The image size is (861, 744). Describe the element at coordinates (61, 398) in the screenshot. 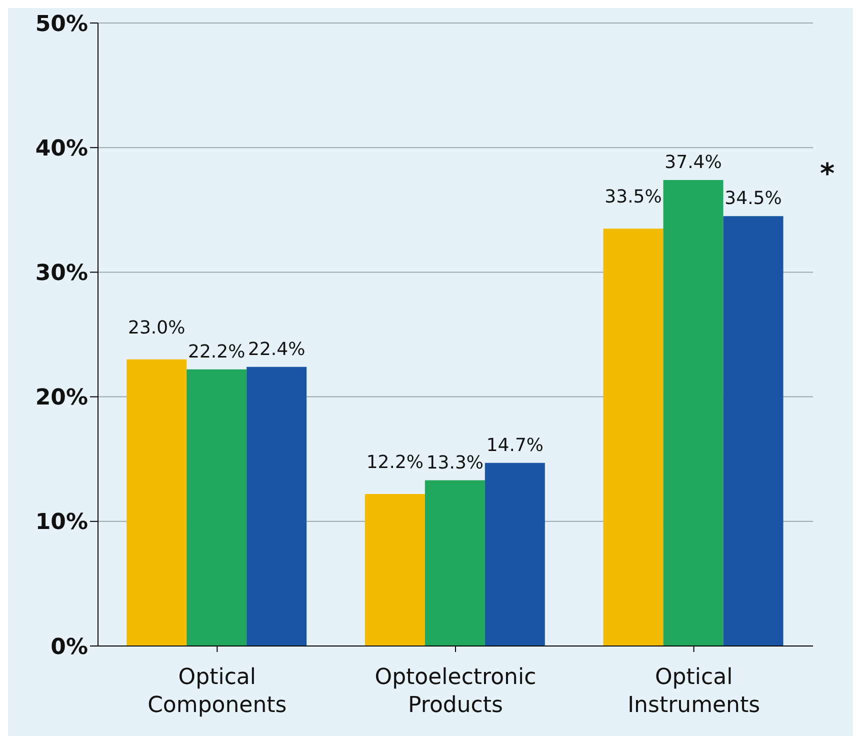

I see `y-tick-label: 20%` at that location.